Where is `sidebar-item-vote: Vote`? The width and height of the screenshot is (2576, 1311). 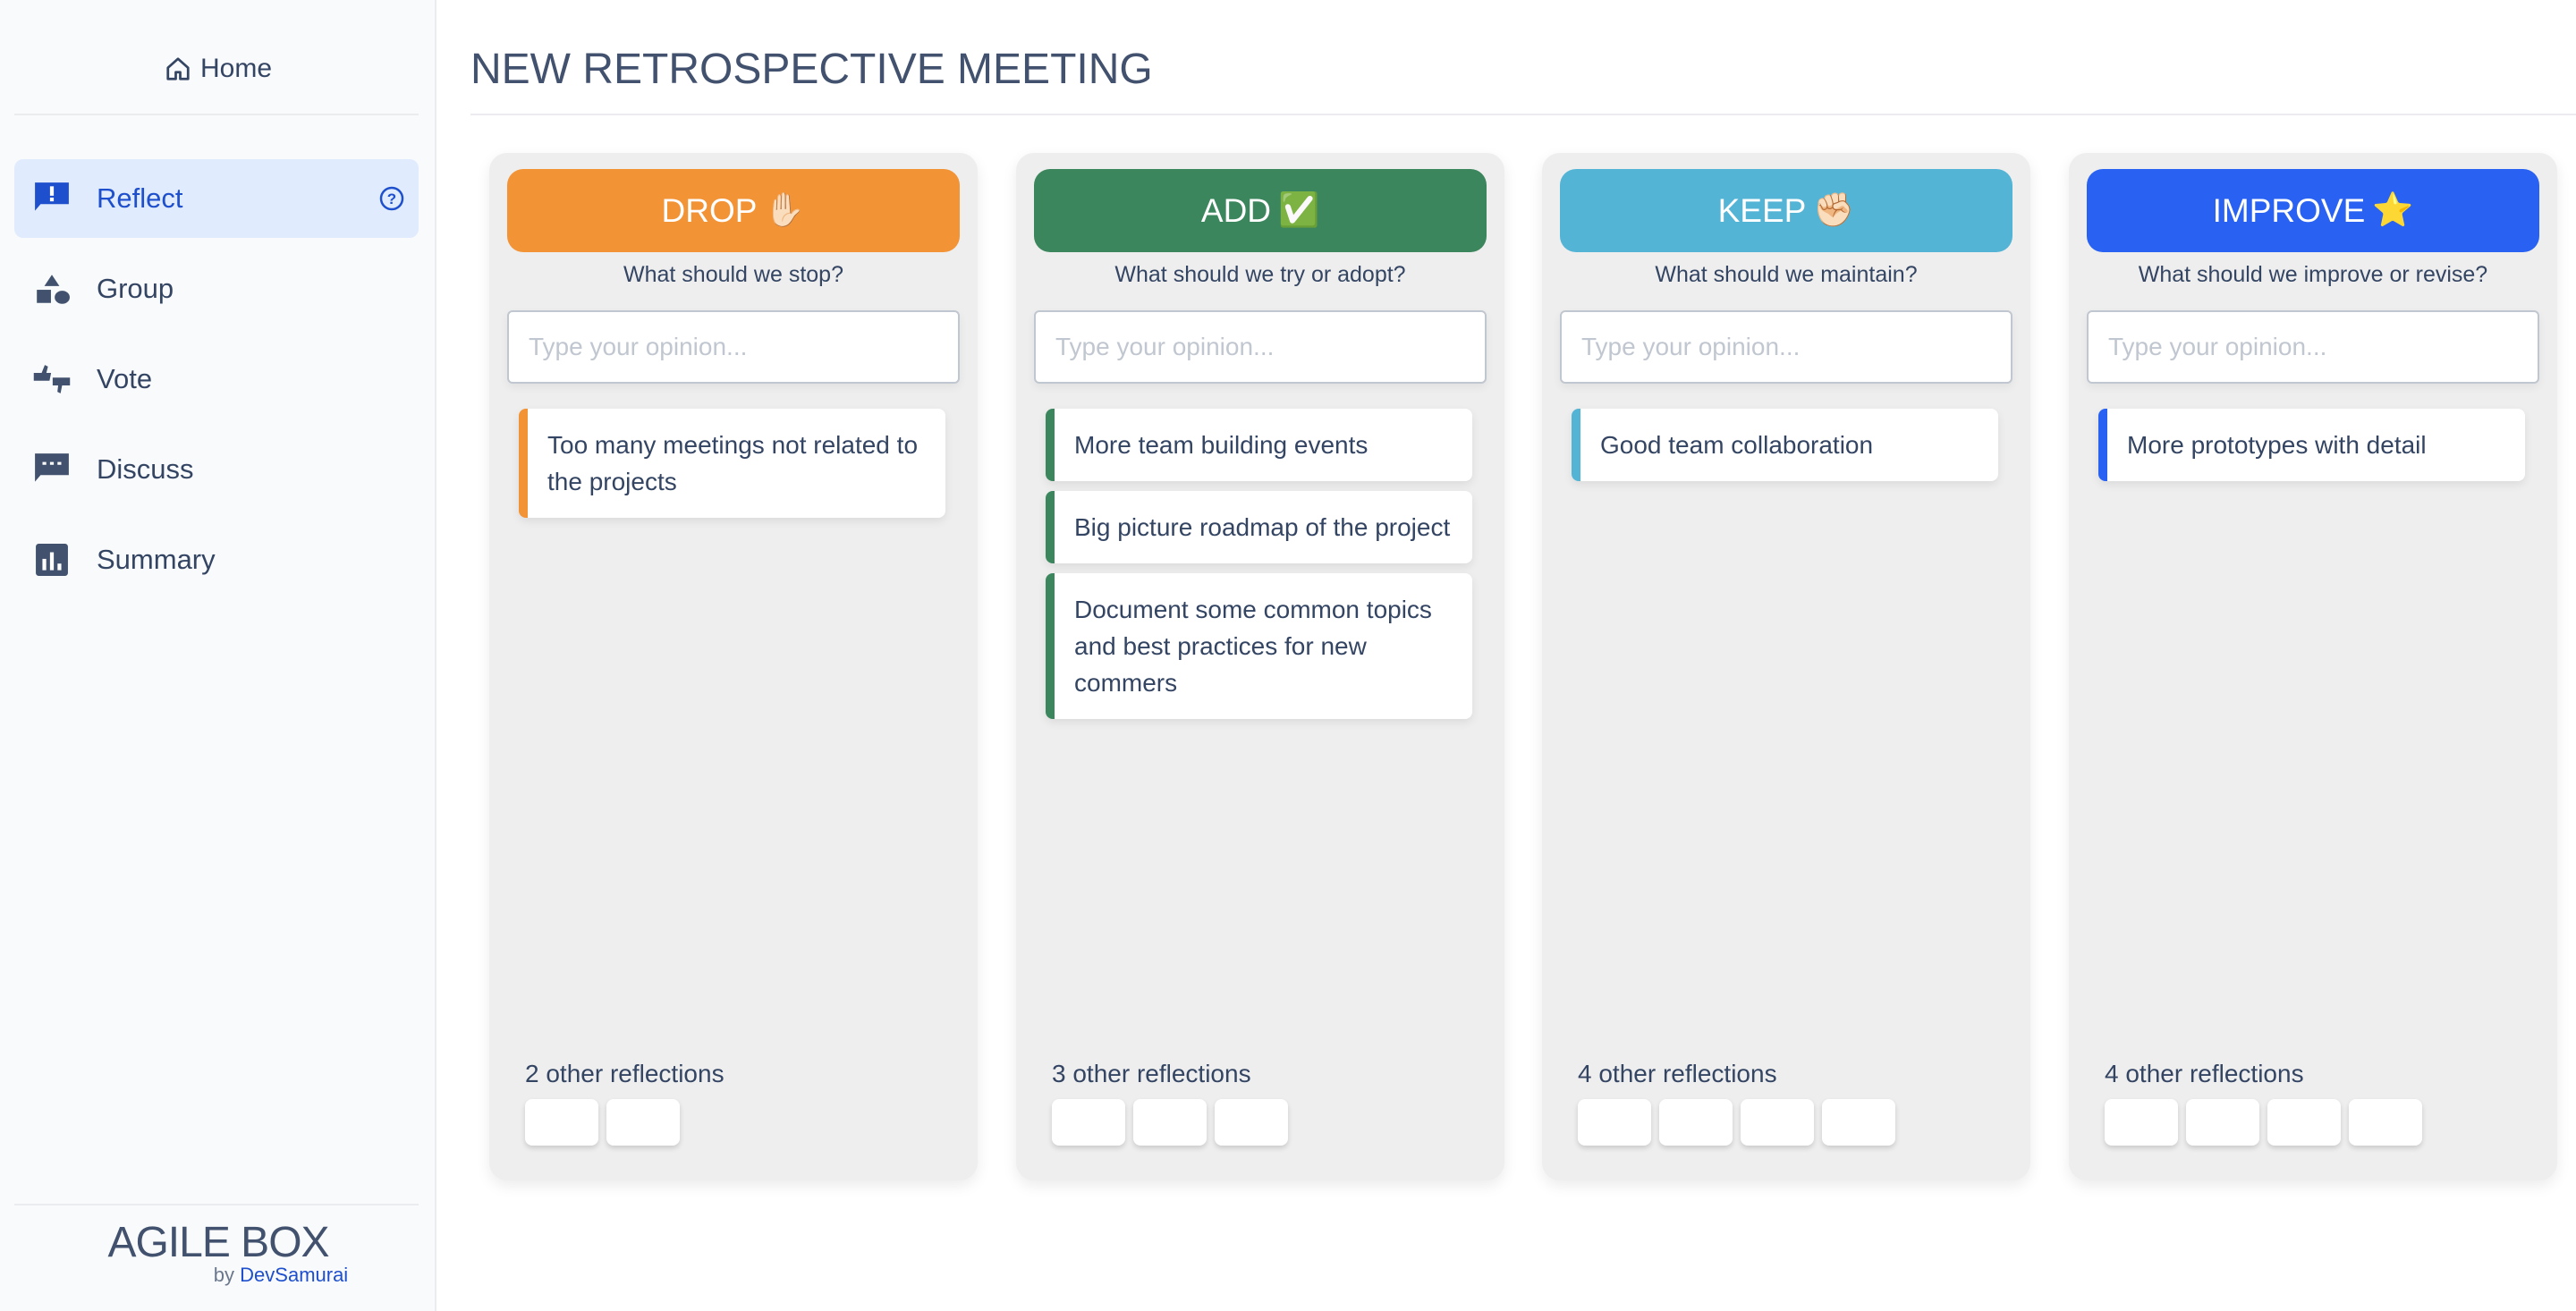
sidebar-item-vote: Vote is located at coordinates (216, 379).